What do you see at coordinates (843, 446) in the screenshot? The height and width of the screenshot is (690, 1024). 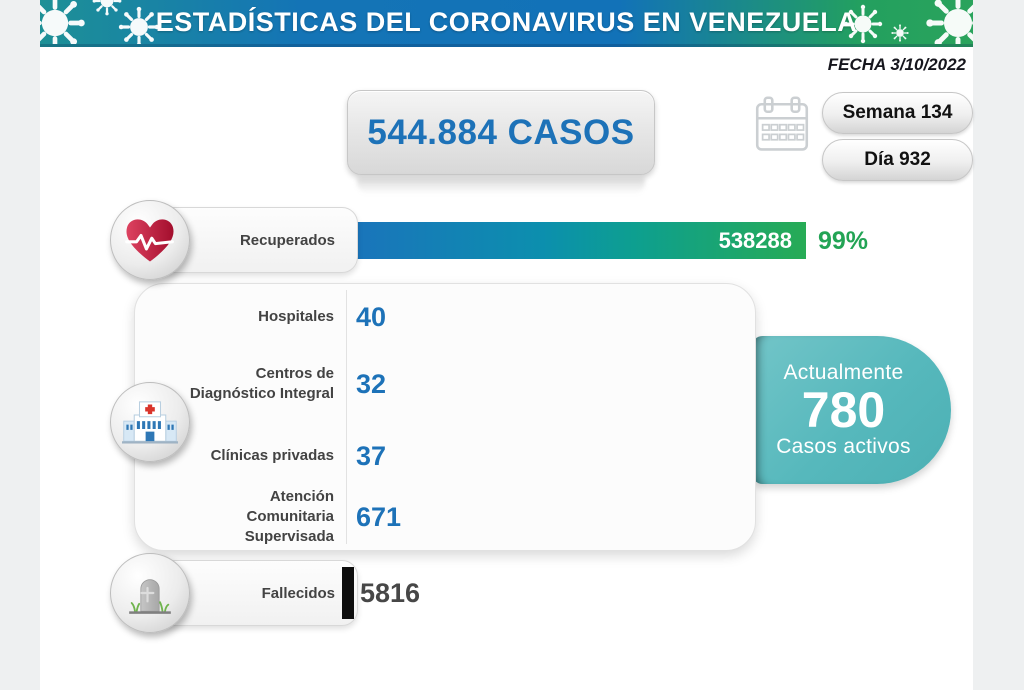 I see `active-cases-caption-bottom: Casos activos` at bounding box center [843, 446].